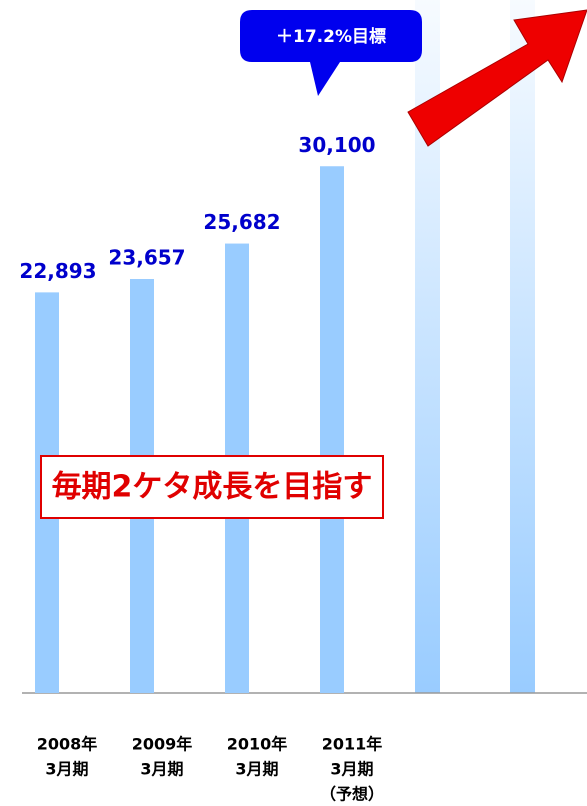 The image size is (587, 806). I want to click on message-box, so click(212, 487).